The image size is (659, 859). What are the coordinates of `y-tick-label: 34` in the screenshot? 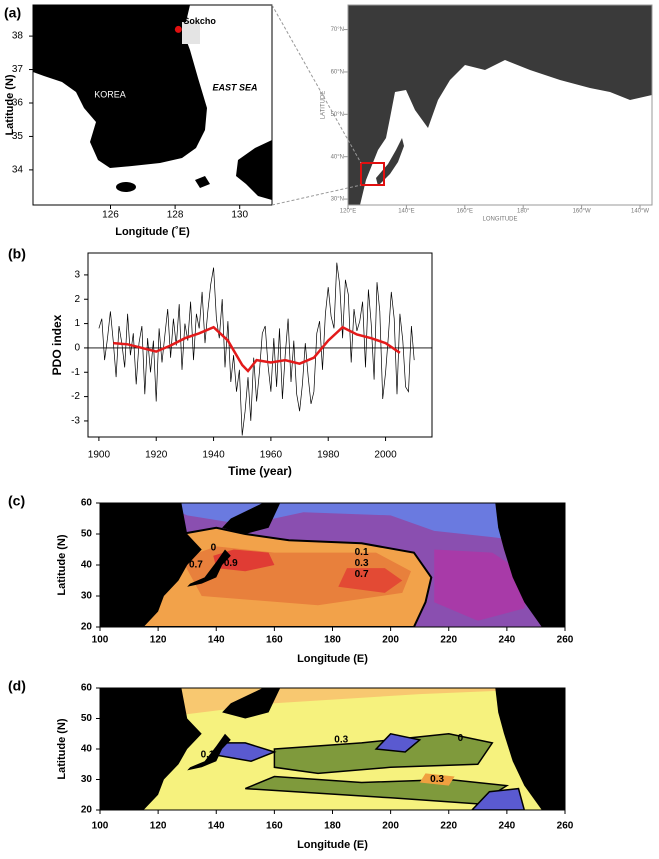 It's located at (18, 170).